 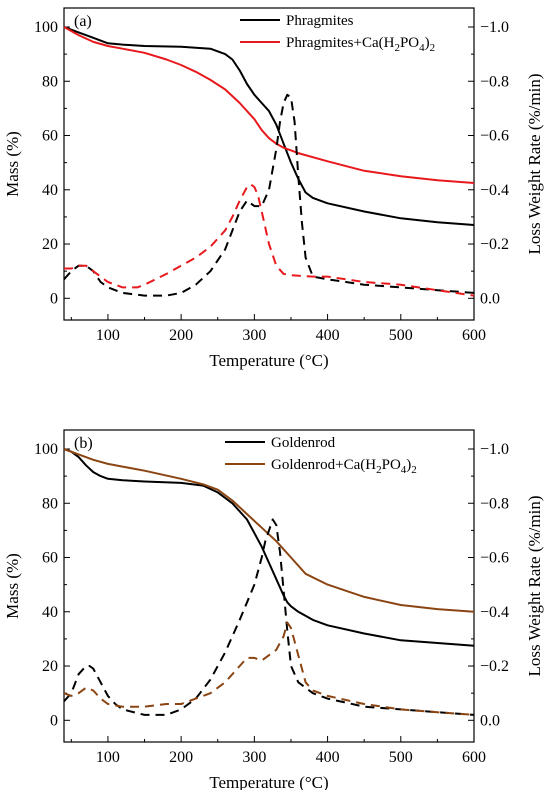 What do you see at coordinates (83, 21) in the screenshot?
I see `panel-label: (a)` at bounding box center [83, 21].